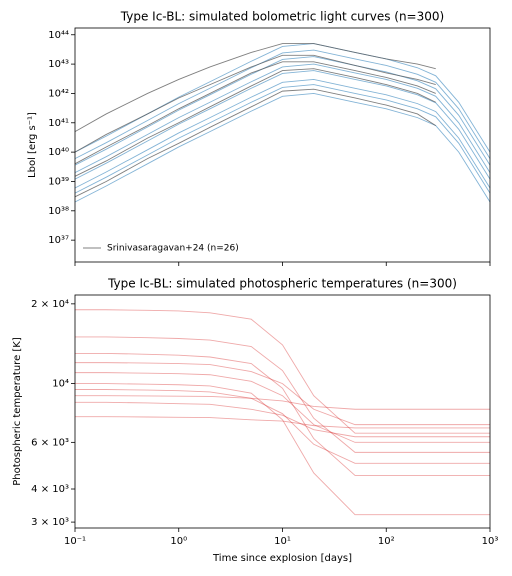 The image size is (512, 576). I want to click on y-tick-label: 10³⁷, so click(58, 240).